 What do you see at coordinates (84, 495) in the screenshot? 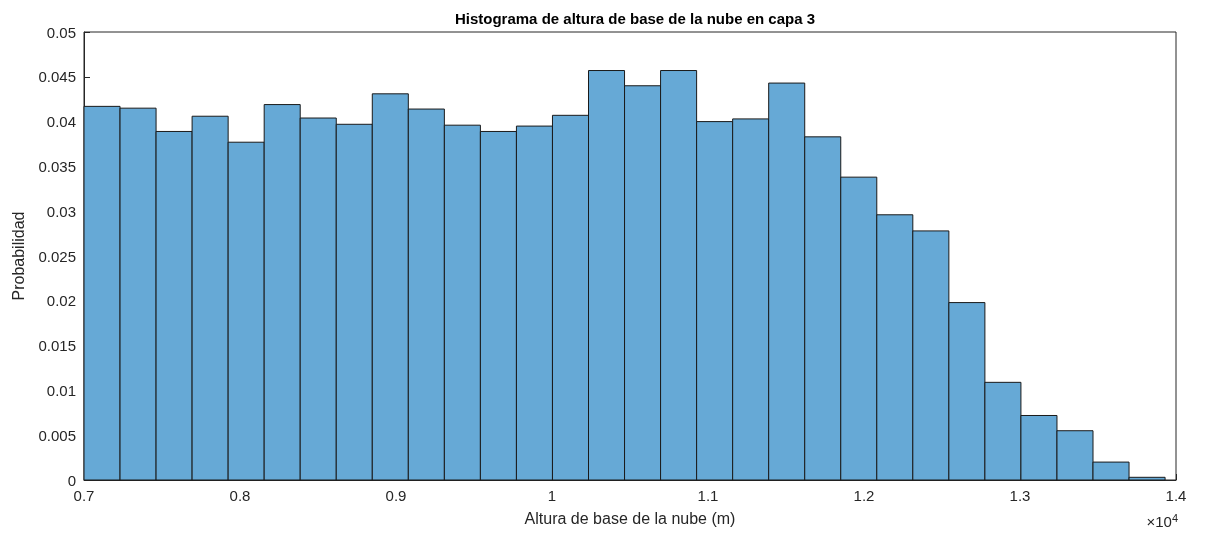
I see `x-tick-label: 0.7` at bounding box center [84, 495].